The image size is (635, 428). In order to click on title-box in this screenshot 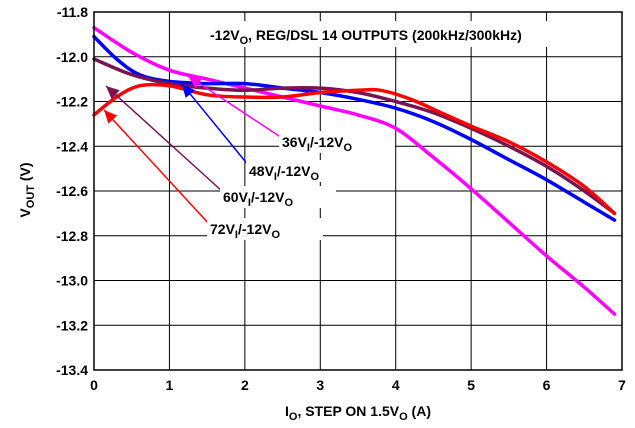, I will do `click(411, 34)`.